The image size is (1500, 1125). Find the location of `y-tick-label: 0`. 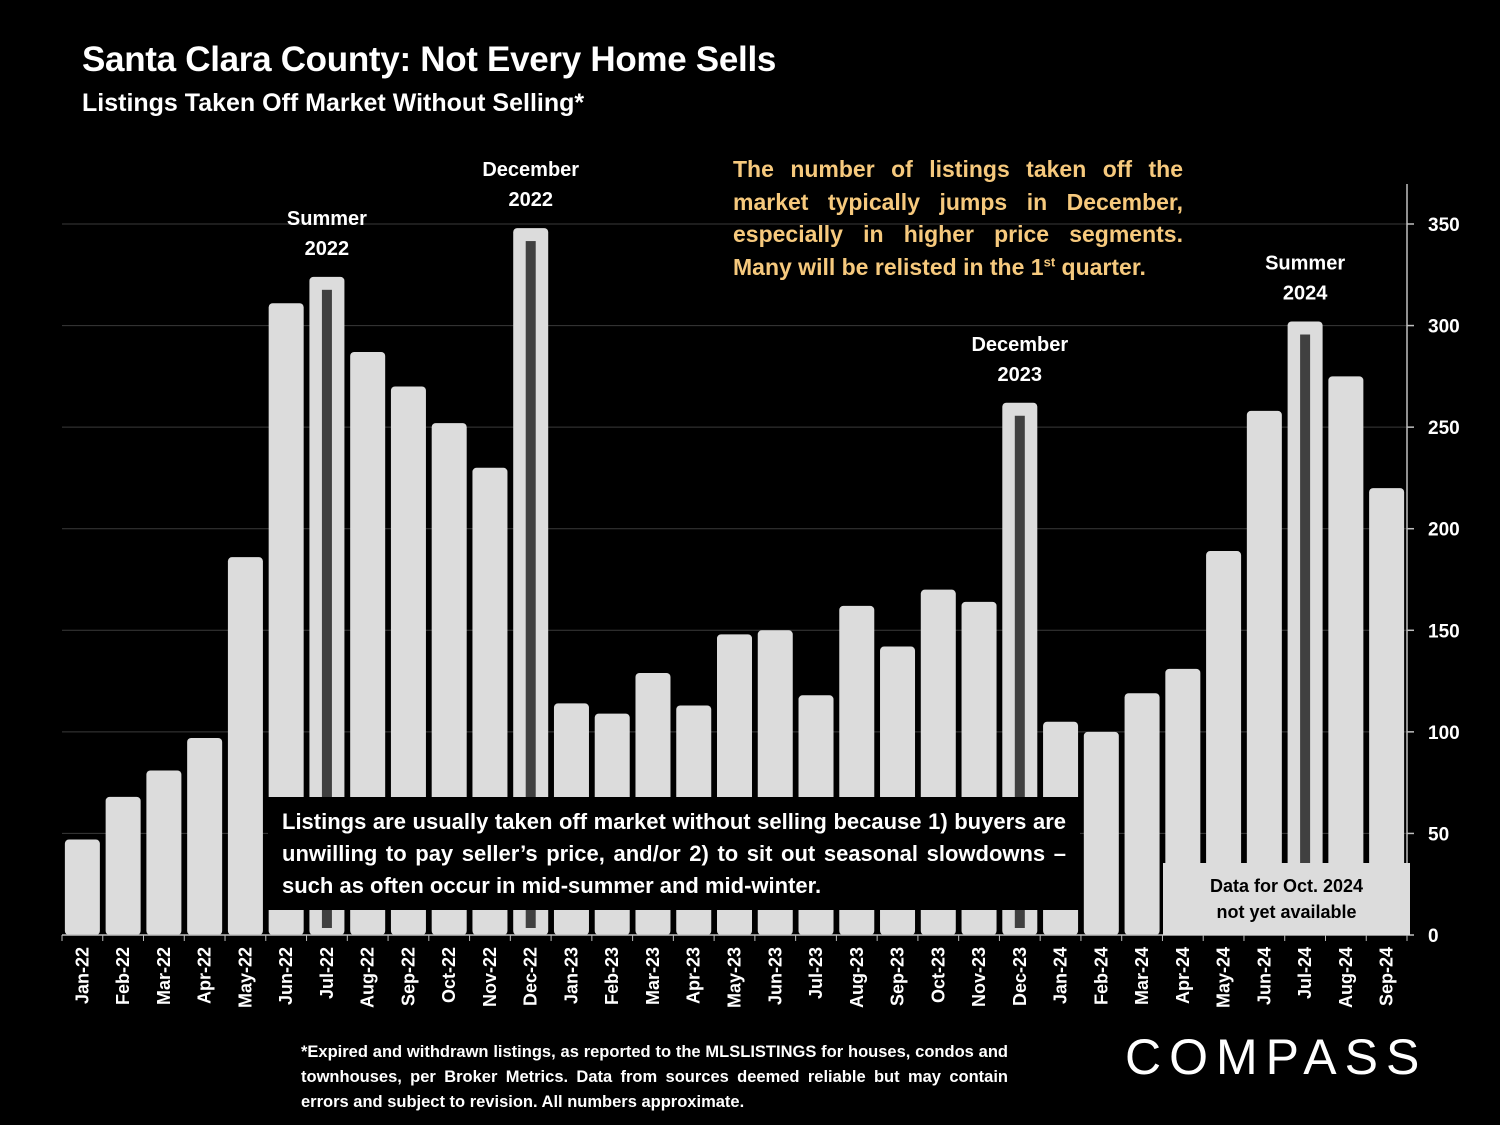

y-tick-label: 0 is located at coordinates (1433, 936).